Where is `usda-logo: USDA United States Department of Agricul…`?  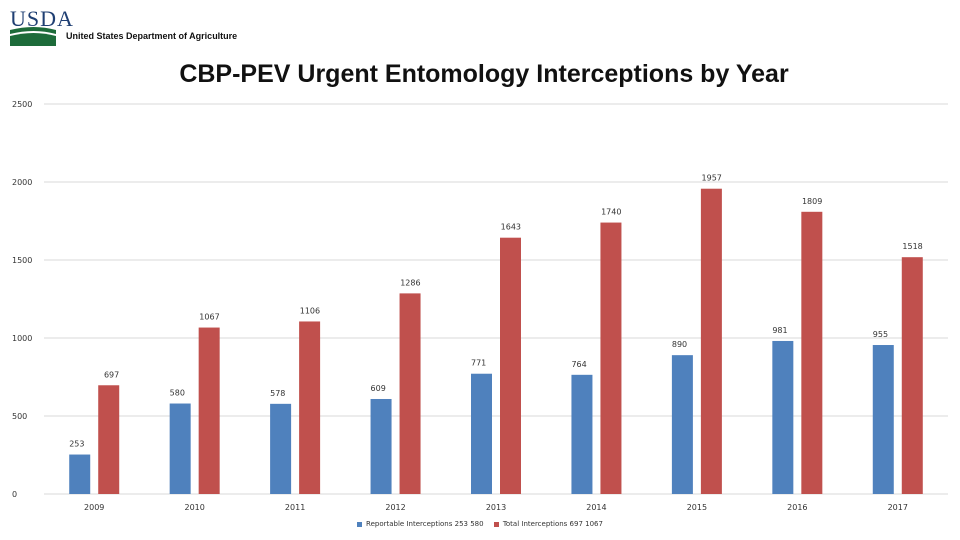
usda-logo: USDA United States Department of Agricul… is located at coordinates (130, 26).